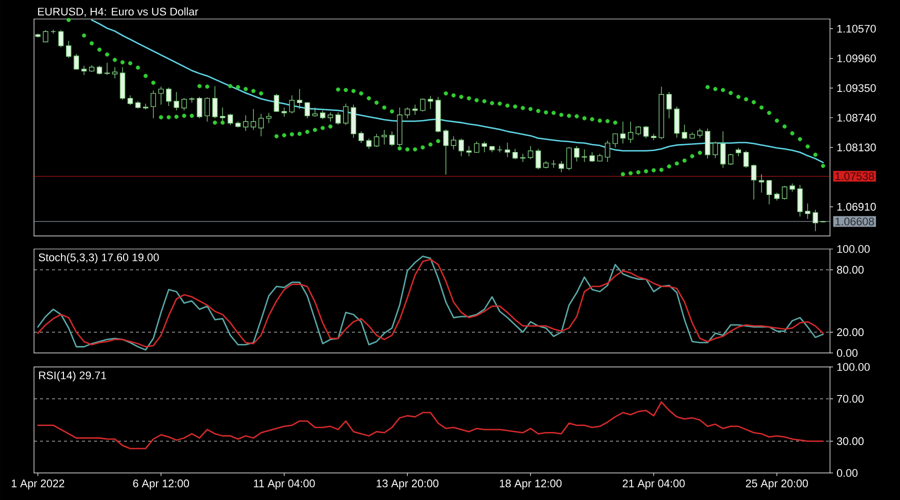 The height and width of the screenshot is (500, 900). Describe the element at coordinates (850, 332) in the screenshot. I see `y-tick-label: 20.00` at that location.